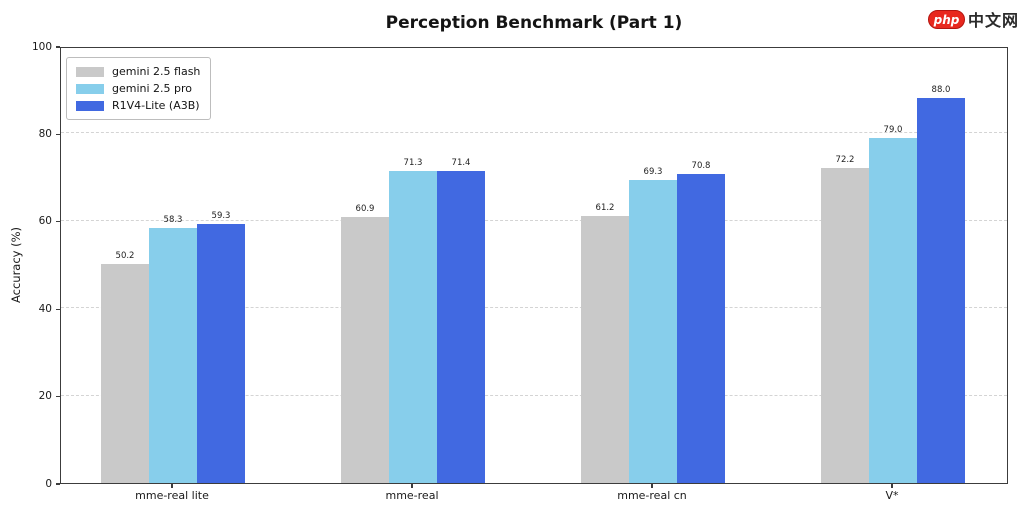 The image size is (1023, 507). I want to click on chart-title: Perception Benchmark (Part 1), so click(534, 23).